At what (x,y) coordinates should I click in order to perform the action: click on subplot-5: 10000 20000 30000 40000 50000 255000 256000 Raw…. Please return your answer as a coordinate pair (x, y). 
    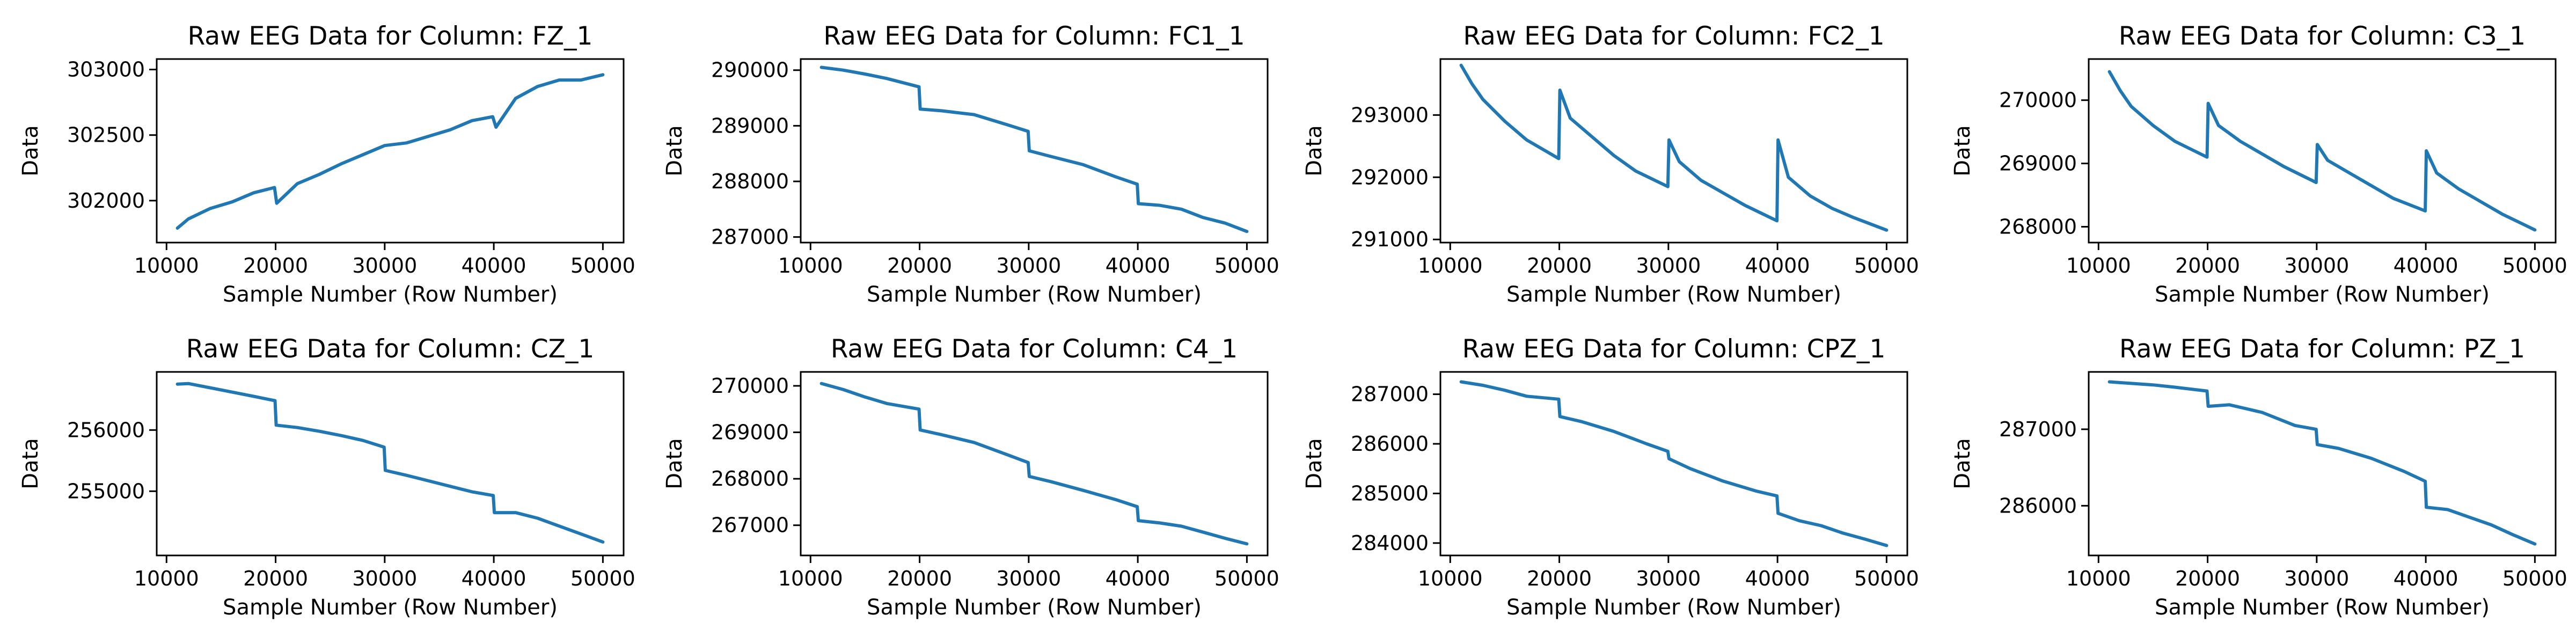
    Looking at the image, I should click on (326, 477).